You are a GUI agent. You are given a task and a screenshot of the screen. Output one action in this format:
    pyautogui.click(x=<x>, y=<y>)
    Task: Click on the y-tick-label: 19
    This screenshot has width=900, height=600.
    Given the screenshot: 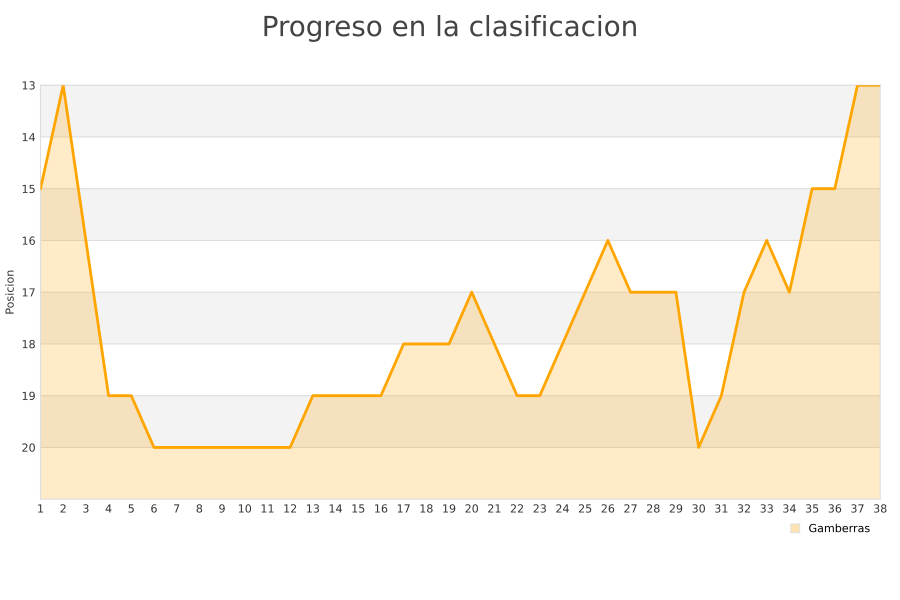 What is the action you would take?
    pyautogui.click(x=28, y=396)
    